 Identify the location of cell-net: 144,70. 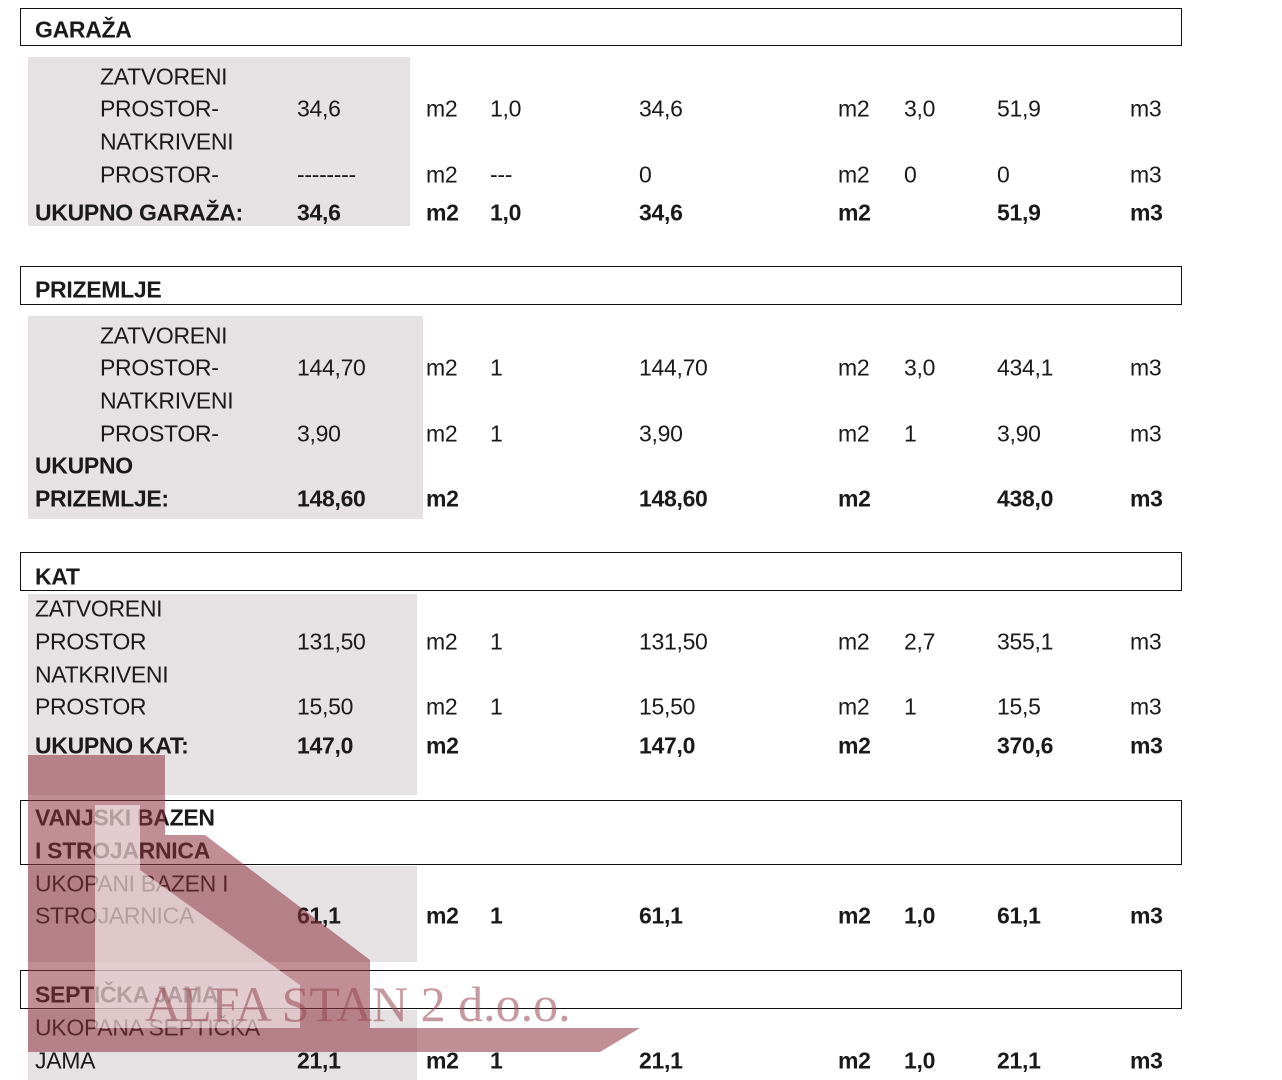
(673, 367).